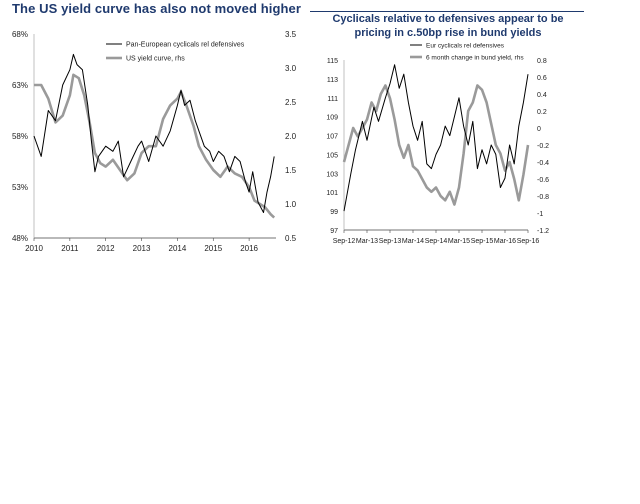  Describe the element at coordinates (542, 112) in the screenshot. I see `y-right-tick-label: 0.2` at that location.